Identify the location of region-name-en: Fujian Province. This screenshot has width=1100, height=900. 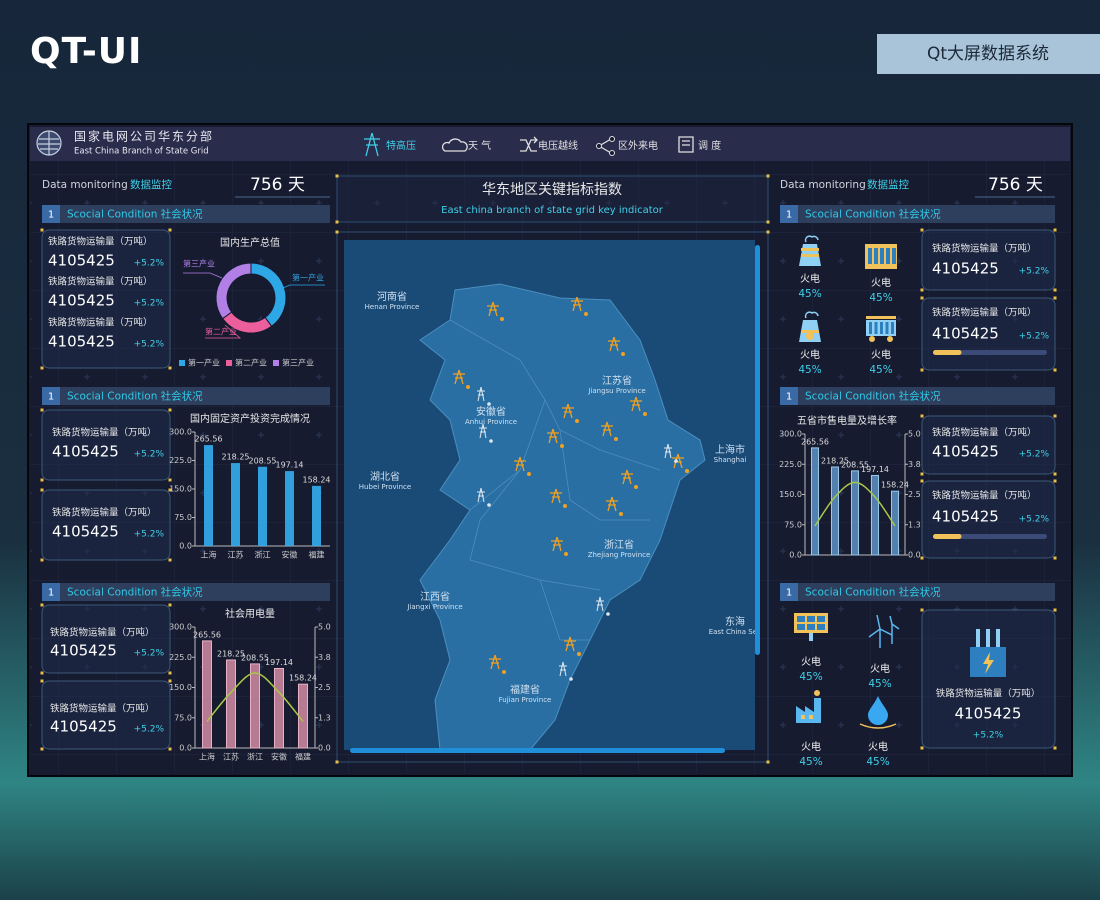
(525, 700).